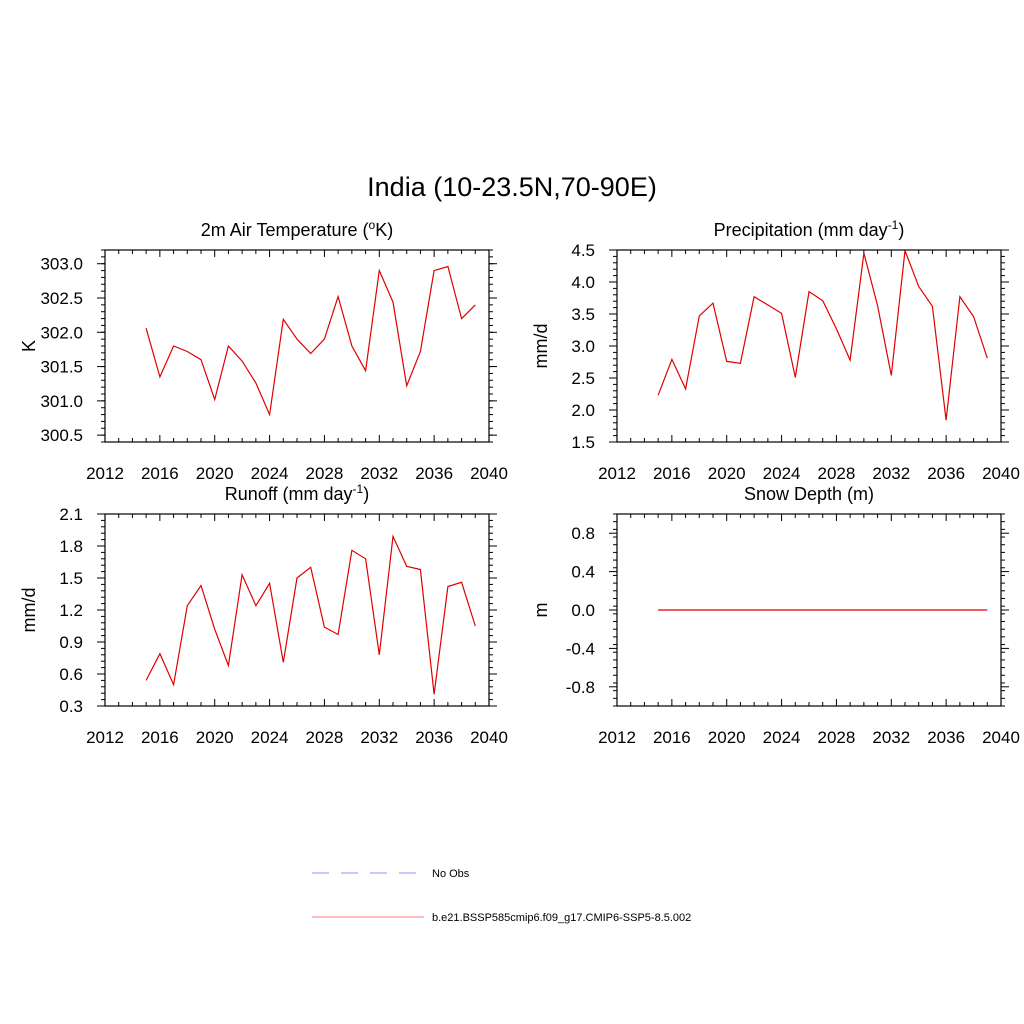 Image resolution: width=1024 pixels, height=1024 pixels. Describe the element at coordinates (583, 572) in the screenshot. I see `y-tick-label: 0.4` at that location.